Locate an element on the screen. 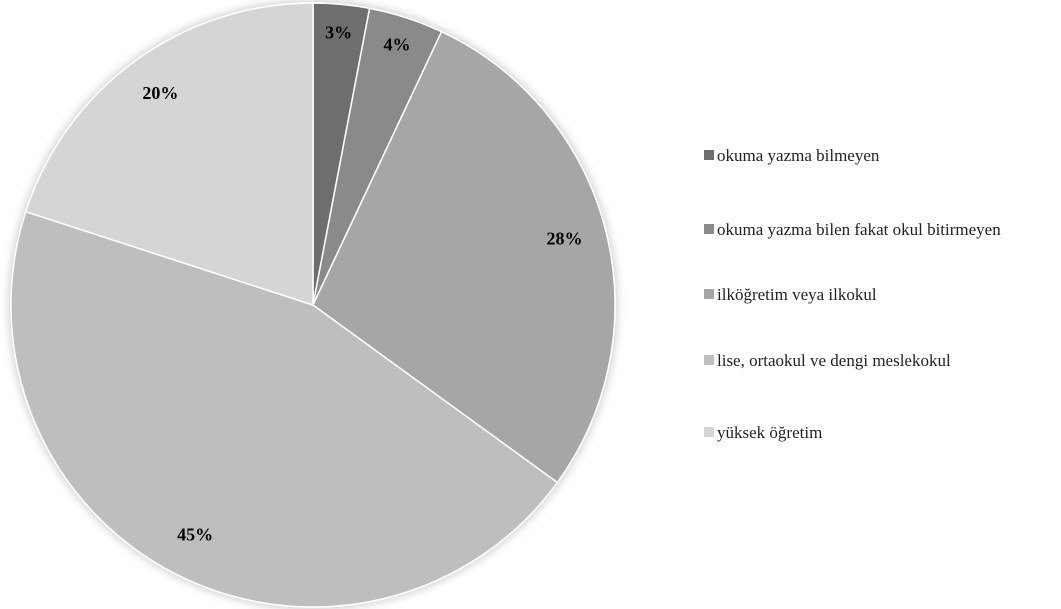  legend-label: okuma yazma bilmeyen is located at coordinates (798, 155).